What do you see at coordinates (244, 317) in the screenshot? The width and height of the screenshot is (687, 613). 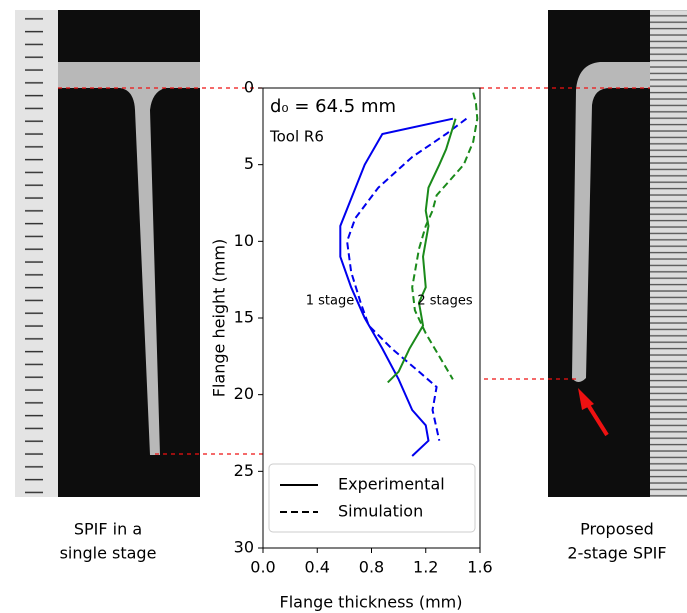 I see `y-tick-label: 15` at bounding box center [244, 317].